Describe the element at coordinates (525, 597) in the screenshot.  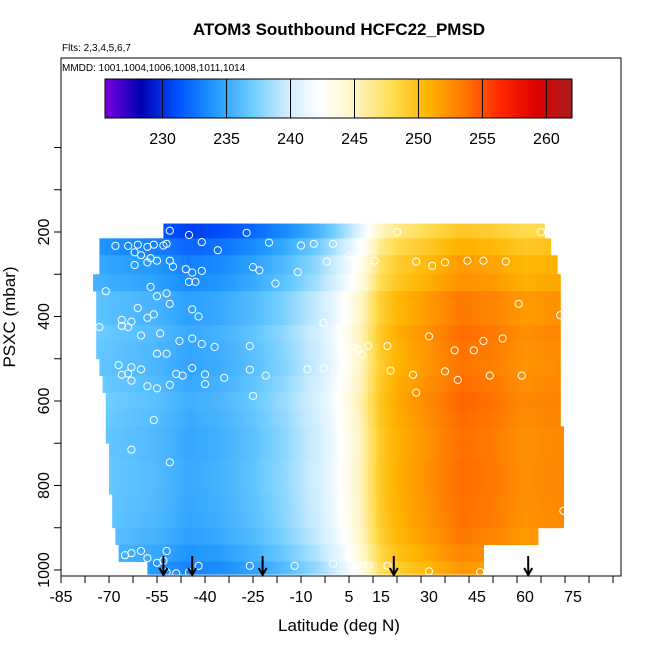
I see `x-tick-label: 60` at that location.